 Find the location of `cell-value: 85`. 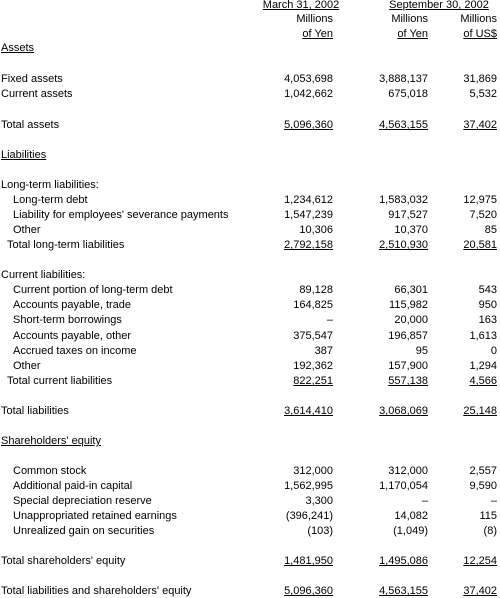

cell-value: 85 is located at coordinates (490, 230).